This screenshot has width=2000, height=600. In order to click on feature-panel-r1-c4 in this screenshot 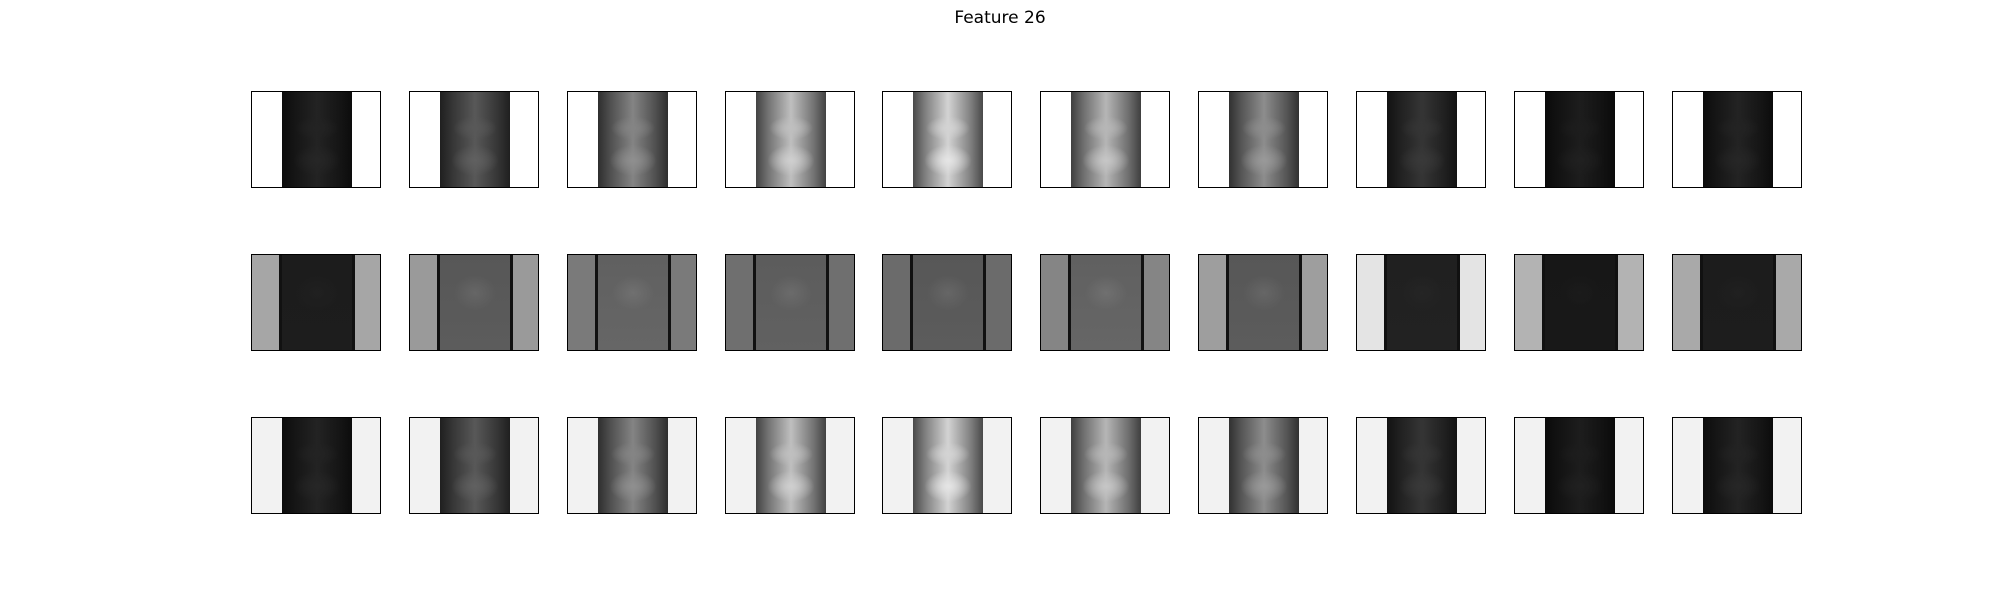, I will do `click(790, 139)`.